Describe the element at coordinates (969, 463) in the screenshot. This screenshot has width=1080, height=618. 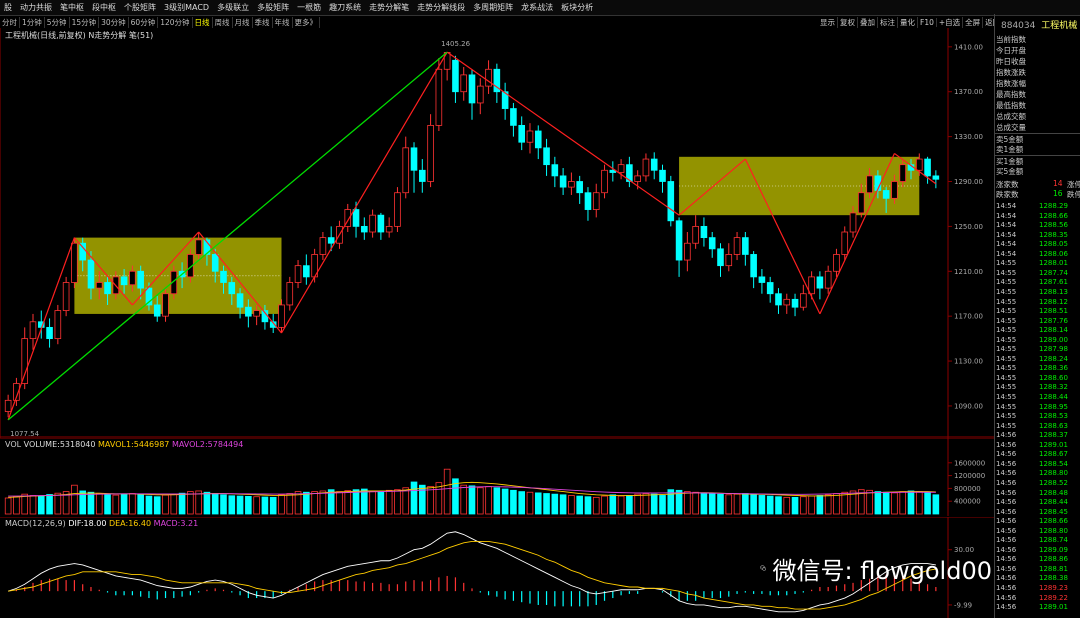
I see `vol-tick-label: 1600000` at that location.